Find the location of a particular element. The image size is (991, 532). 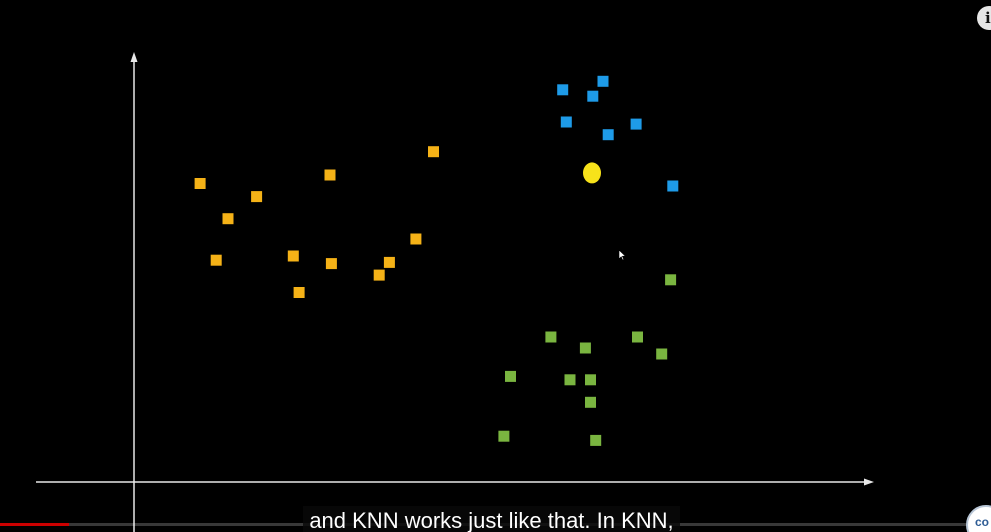

channel-logo-text: co is located at coordinates (982, 522).